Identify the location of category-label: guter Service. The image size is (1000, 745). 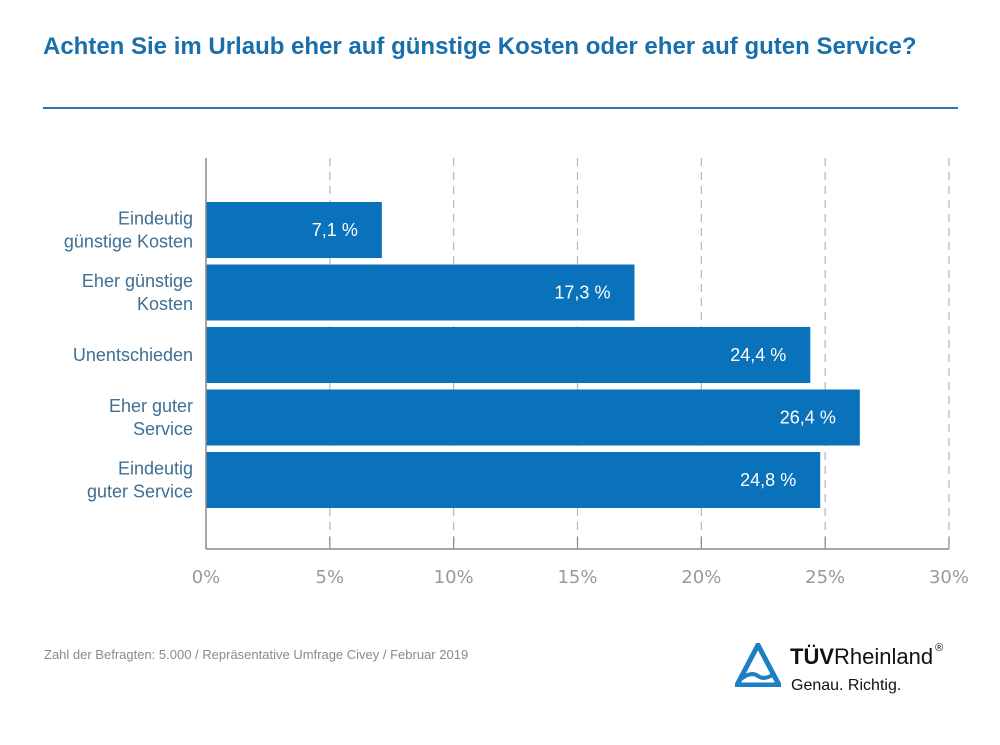
(140, 492).